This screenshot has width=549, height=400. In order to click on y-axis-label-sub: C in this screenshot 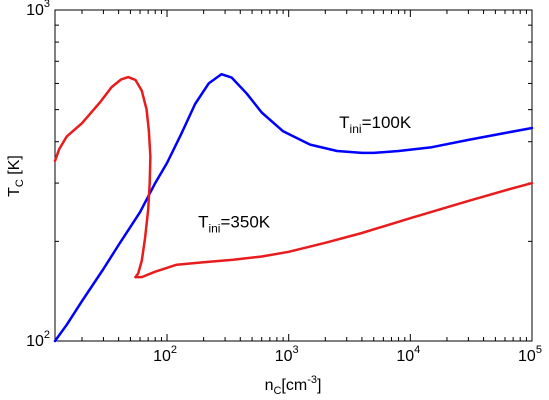, I will do `click(20, 183)`.